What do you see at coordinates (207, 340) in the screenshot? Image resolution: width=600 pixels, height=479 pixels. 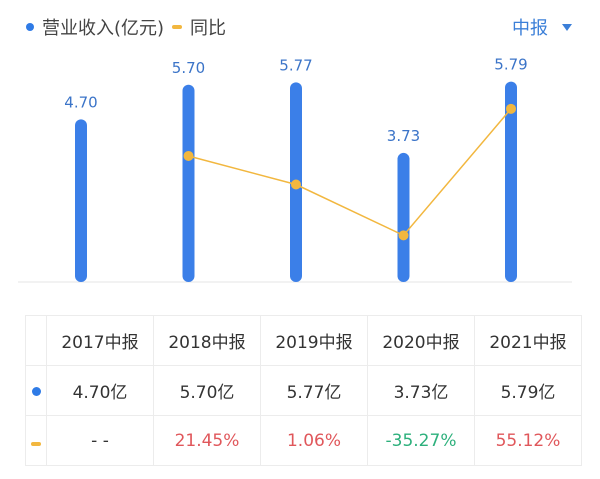 I see `table-header-cell: 2018中报` at bounding box center [207, 340].